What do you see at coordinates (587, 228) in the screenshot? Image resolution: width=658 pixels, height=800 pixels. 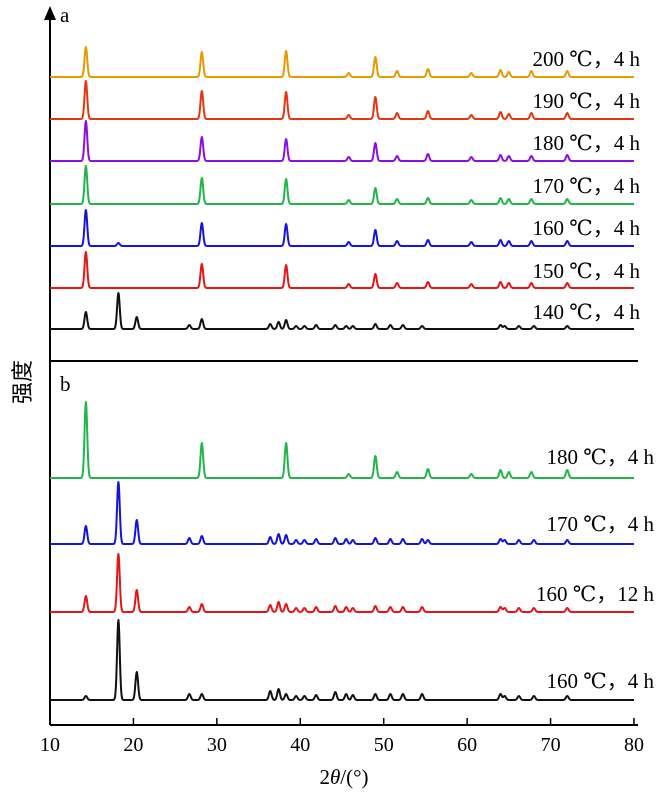 I see `trace-label-a-4: 160 ℃，4 h` at bounding box center [587, 228].